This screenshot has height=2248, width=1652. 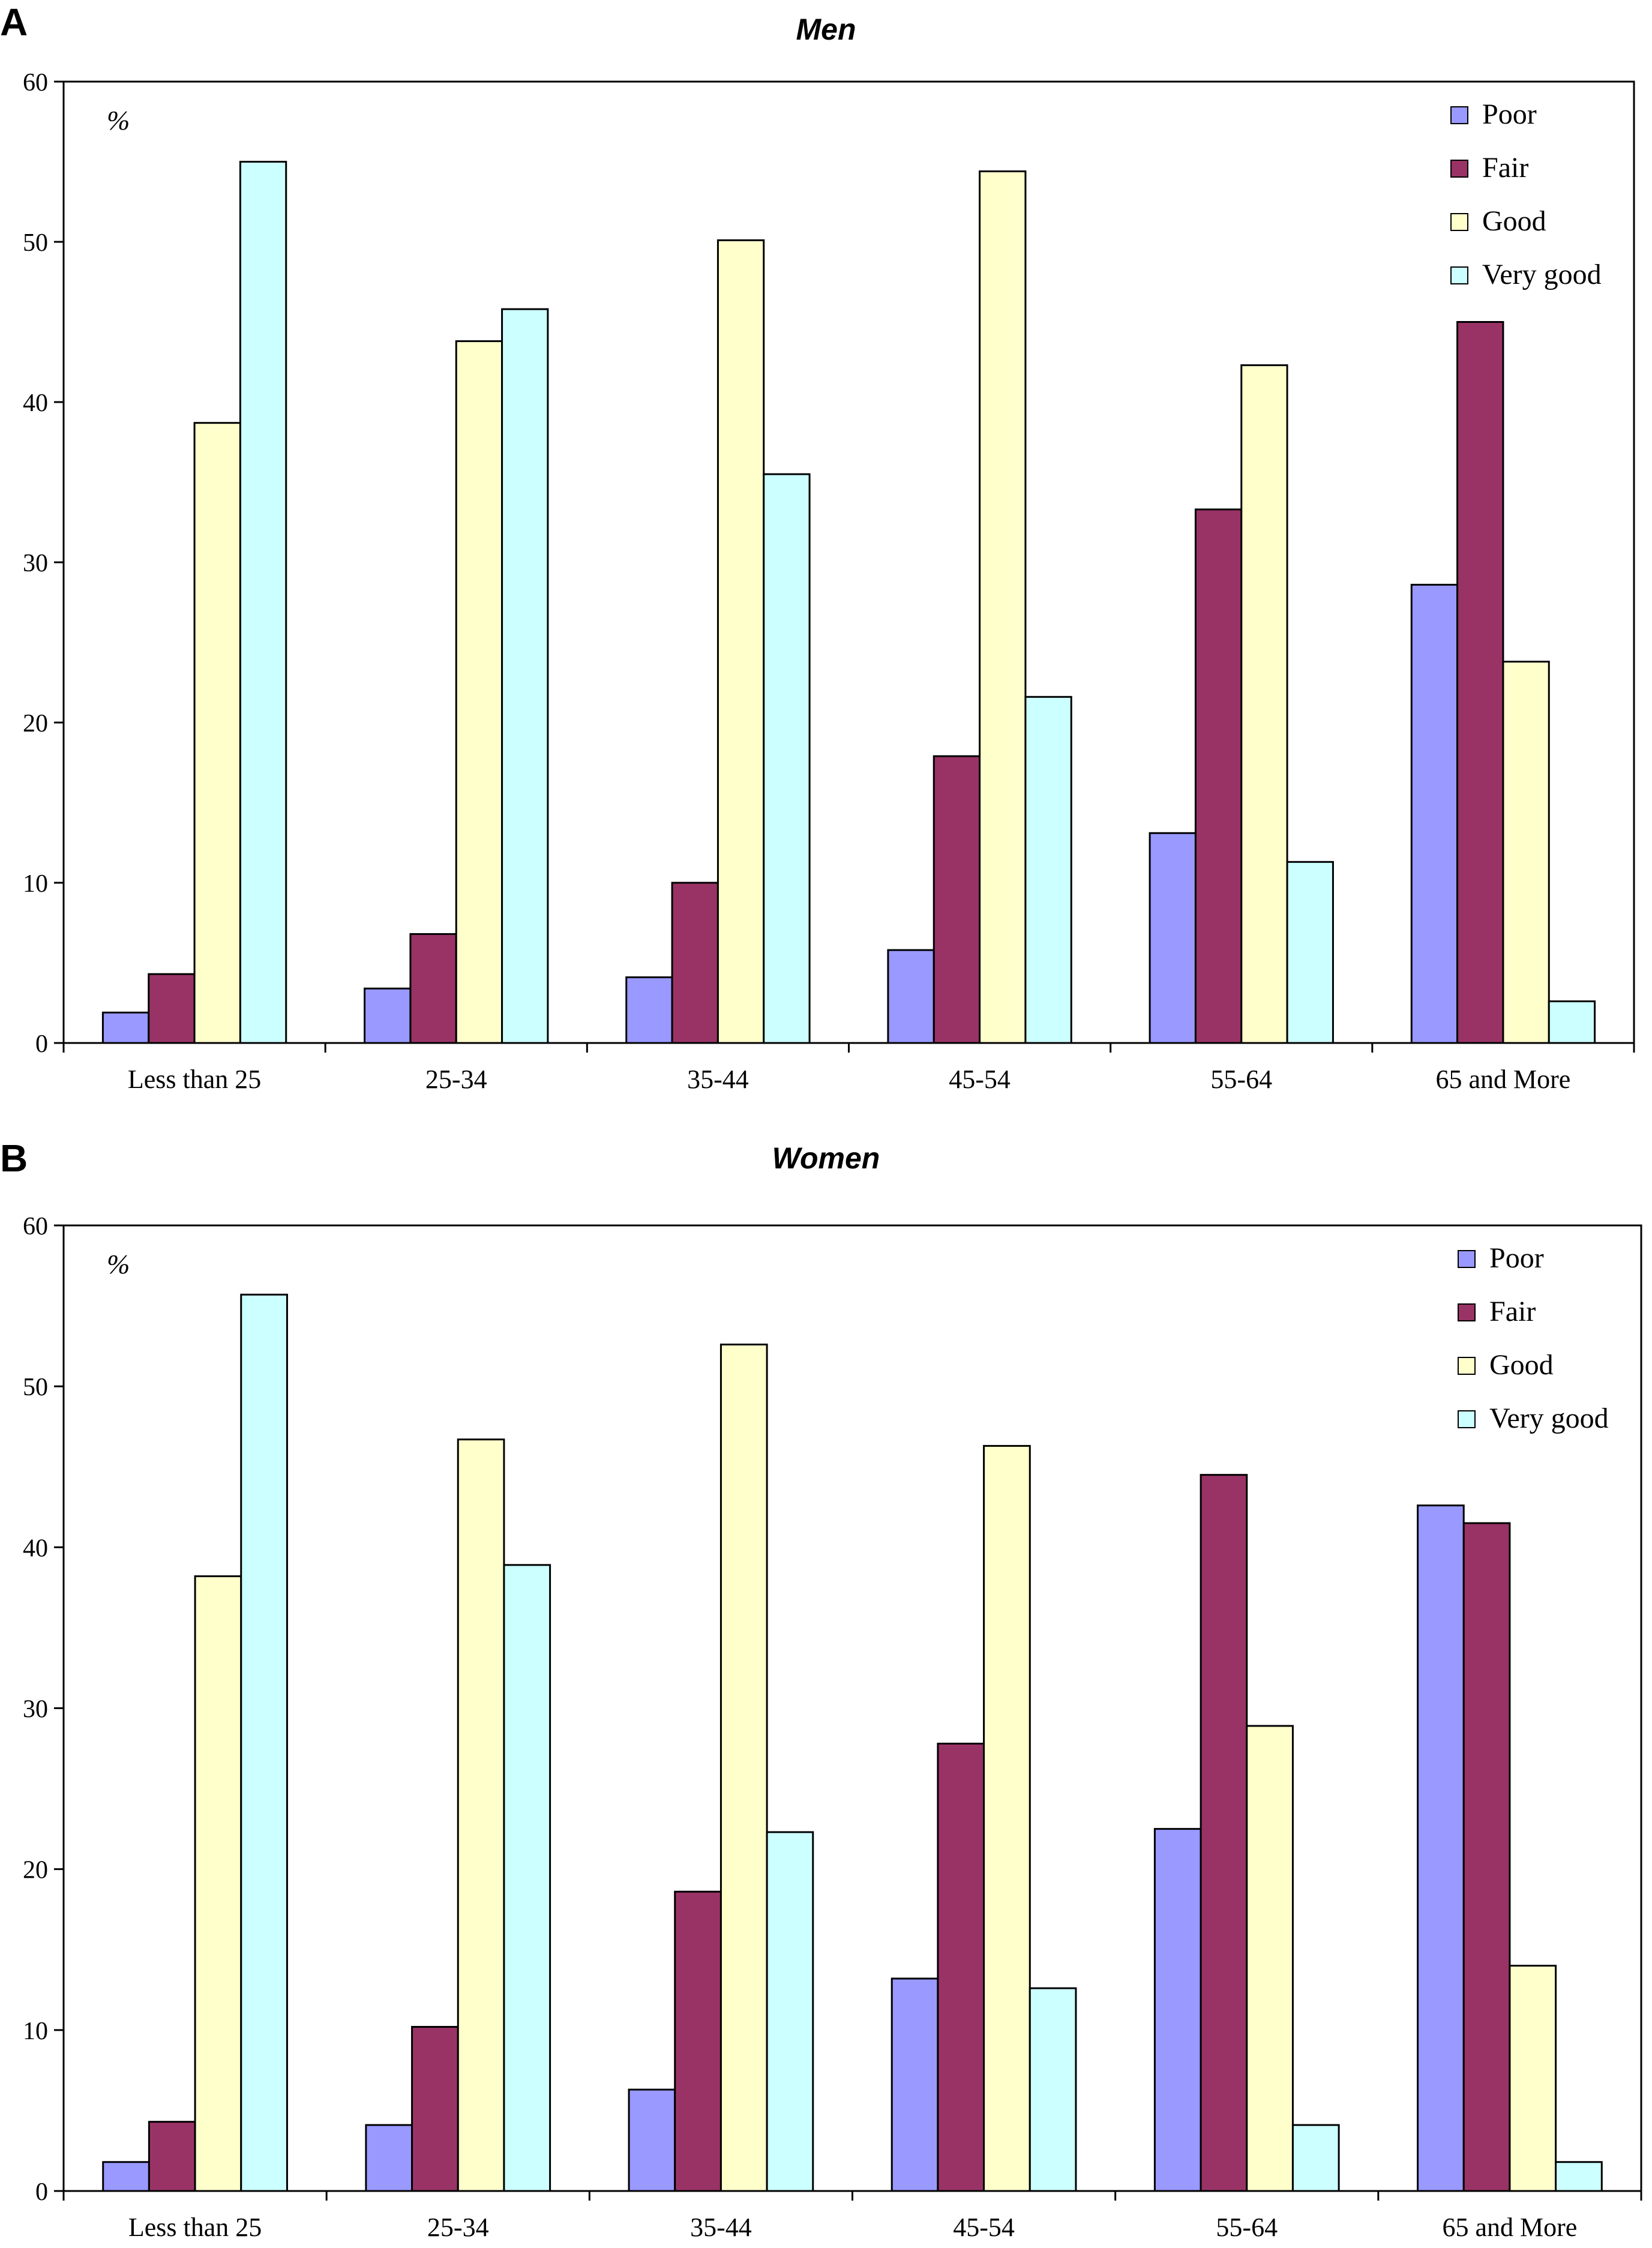 What do you see at coordinates (14, 1159) in the screenshot?
I see `panel-label: B` at bounding box center [14, 1159].